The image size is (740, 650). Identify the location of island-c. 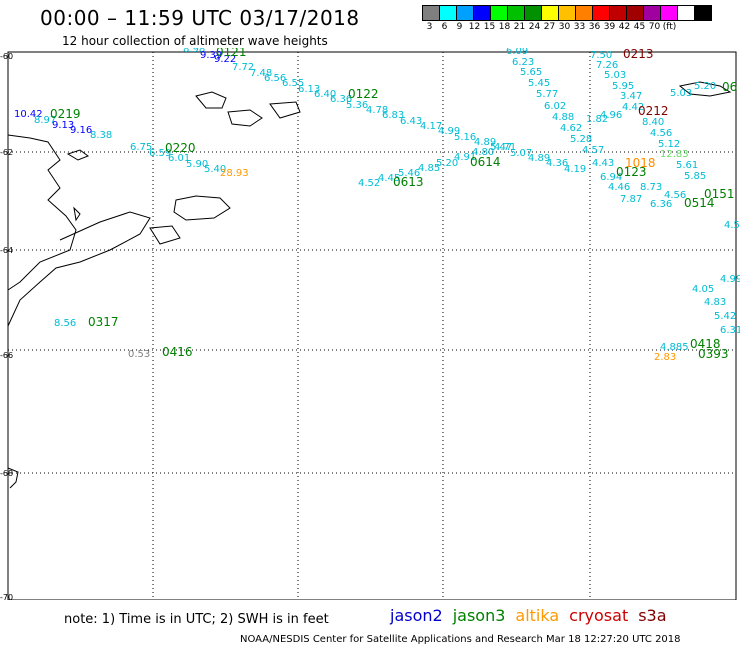
(211, 100).